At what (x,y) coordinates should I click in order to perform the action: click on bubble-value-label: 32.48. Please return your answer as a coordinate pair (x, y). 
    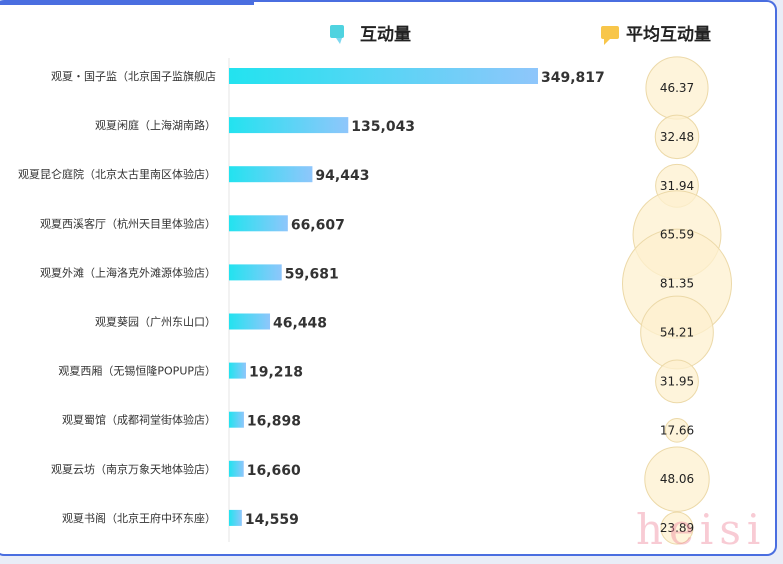
    Looking at the image, I should click on (677, 137).